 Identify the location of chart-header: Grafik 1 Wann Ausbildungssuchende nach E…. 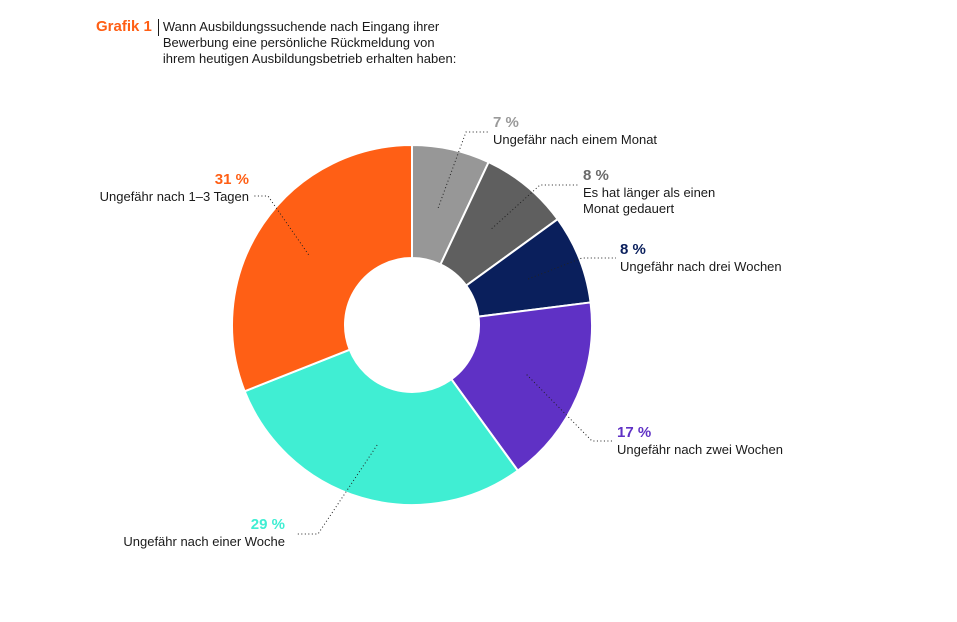
(309, 42).